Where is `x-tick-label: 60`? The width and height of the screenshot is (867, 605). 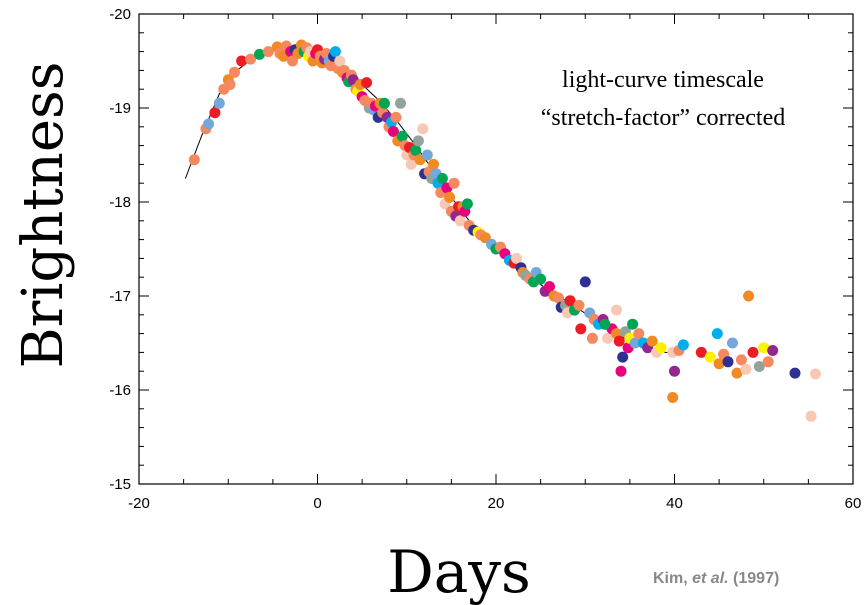
x-tick-label: 60 is located at coordinates (853, 503).